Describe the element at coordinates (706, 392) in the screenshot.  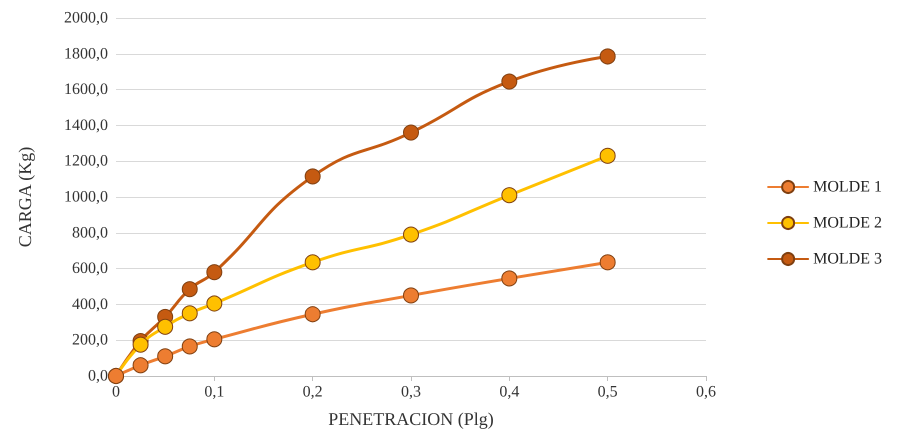
I see `x-tick-label: 0,6` at that location.